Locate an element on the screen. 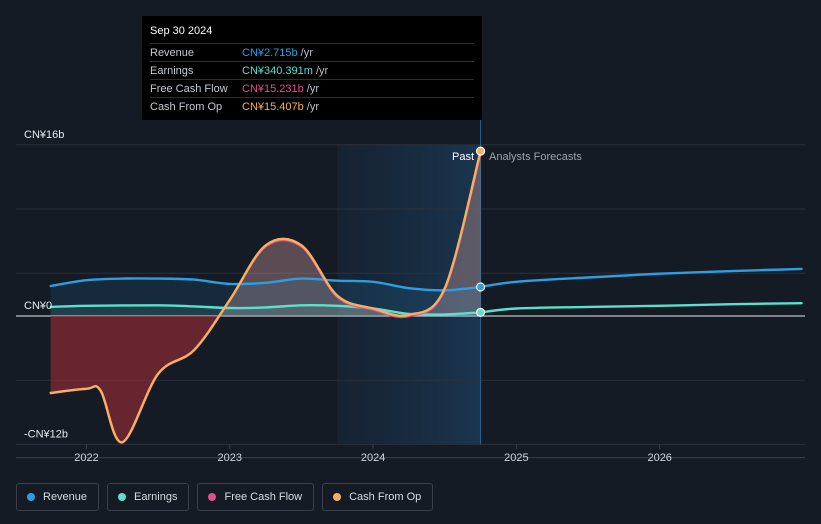  revenue-forecast-line is located at coordinates (641, 278).